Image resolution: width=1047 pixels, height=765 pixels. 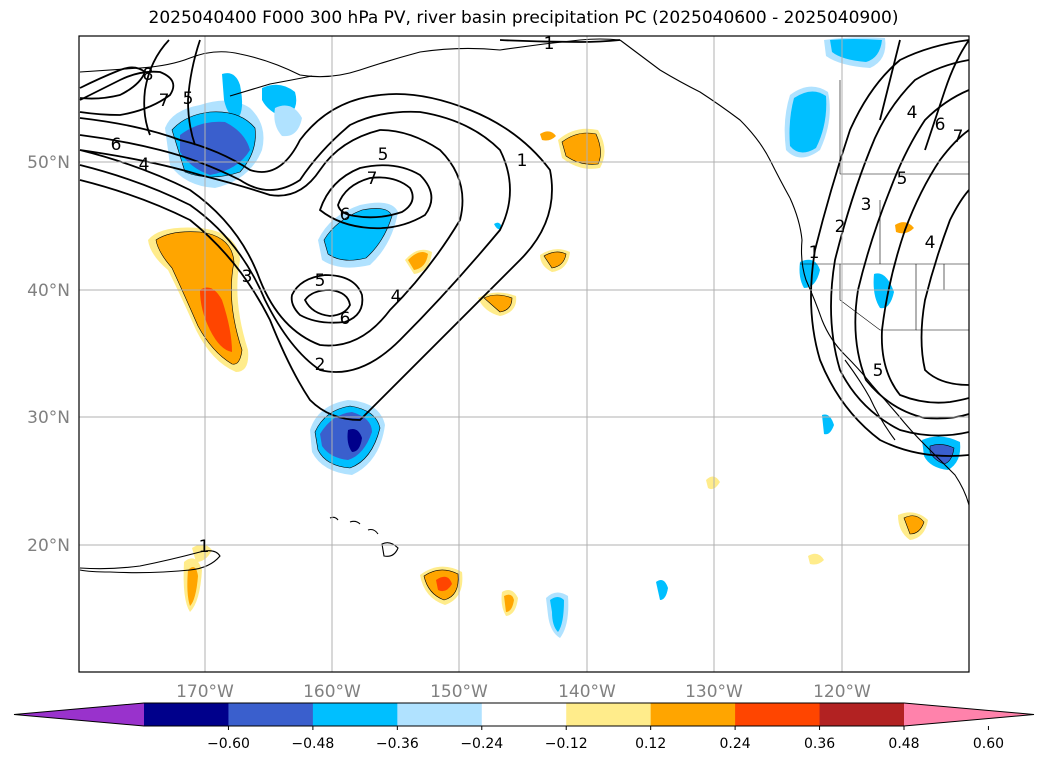 I want to click on lon-label-170w: 170°W, so click(x=205, y=692).